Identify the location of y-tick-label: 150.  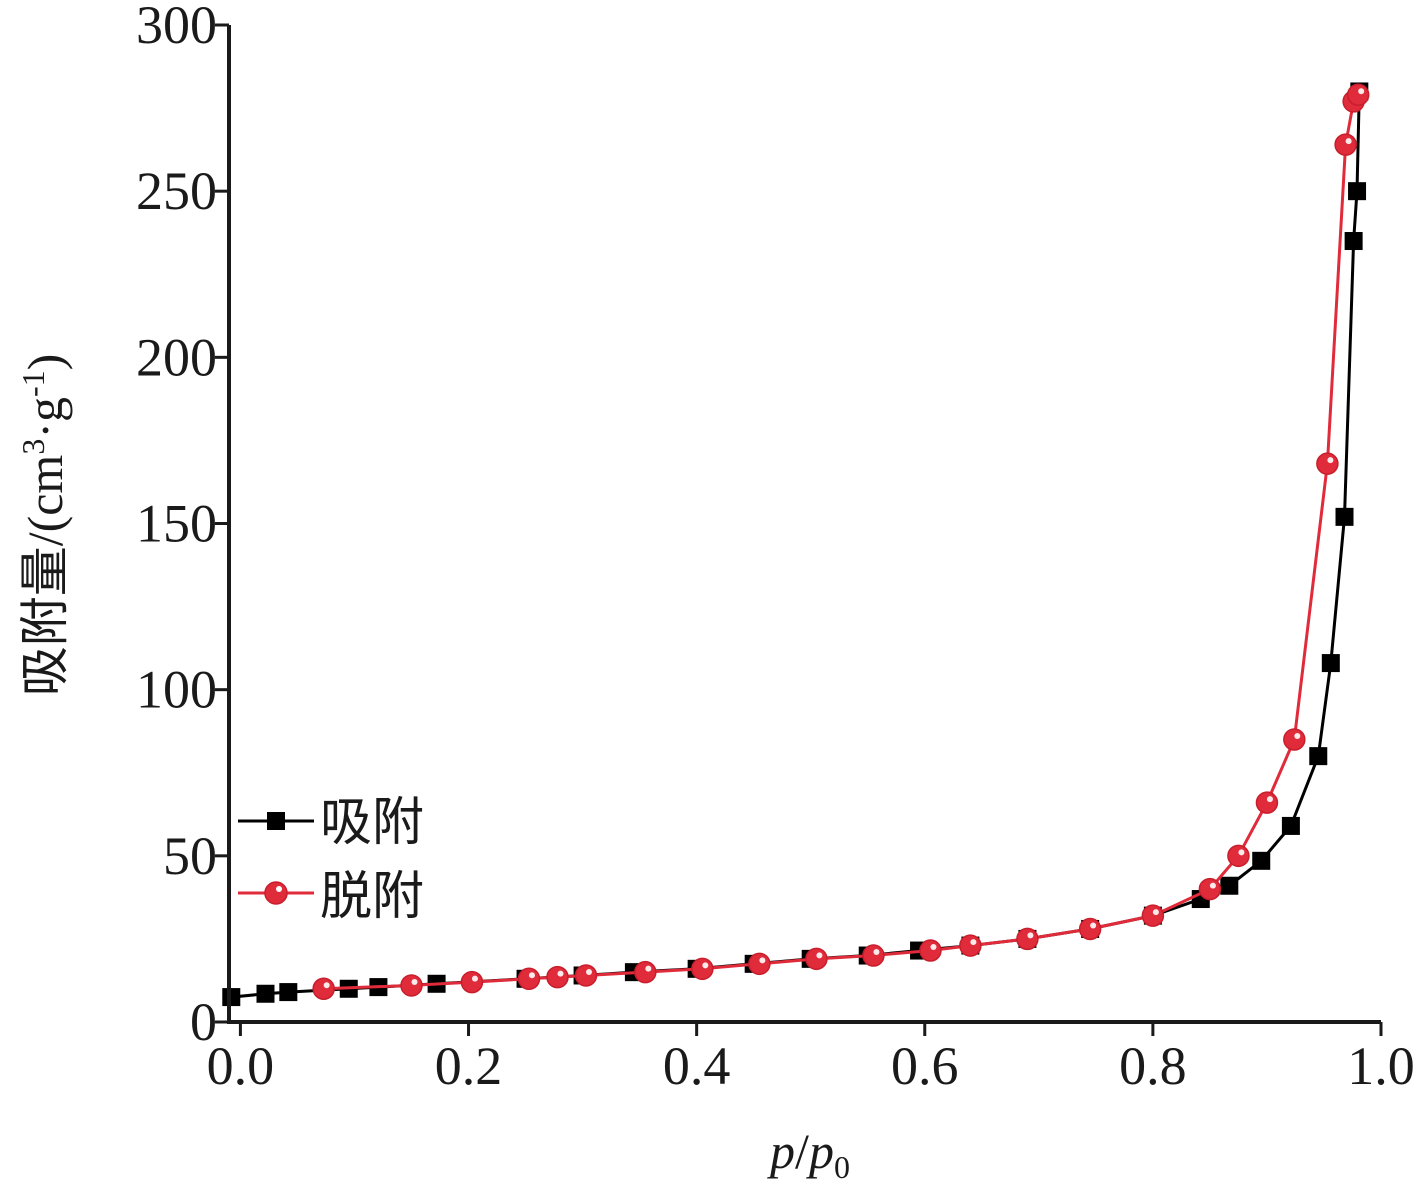
(176, 524).